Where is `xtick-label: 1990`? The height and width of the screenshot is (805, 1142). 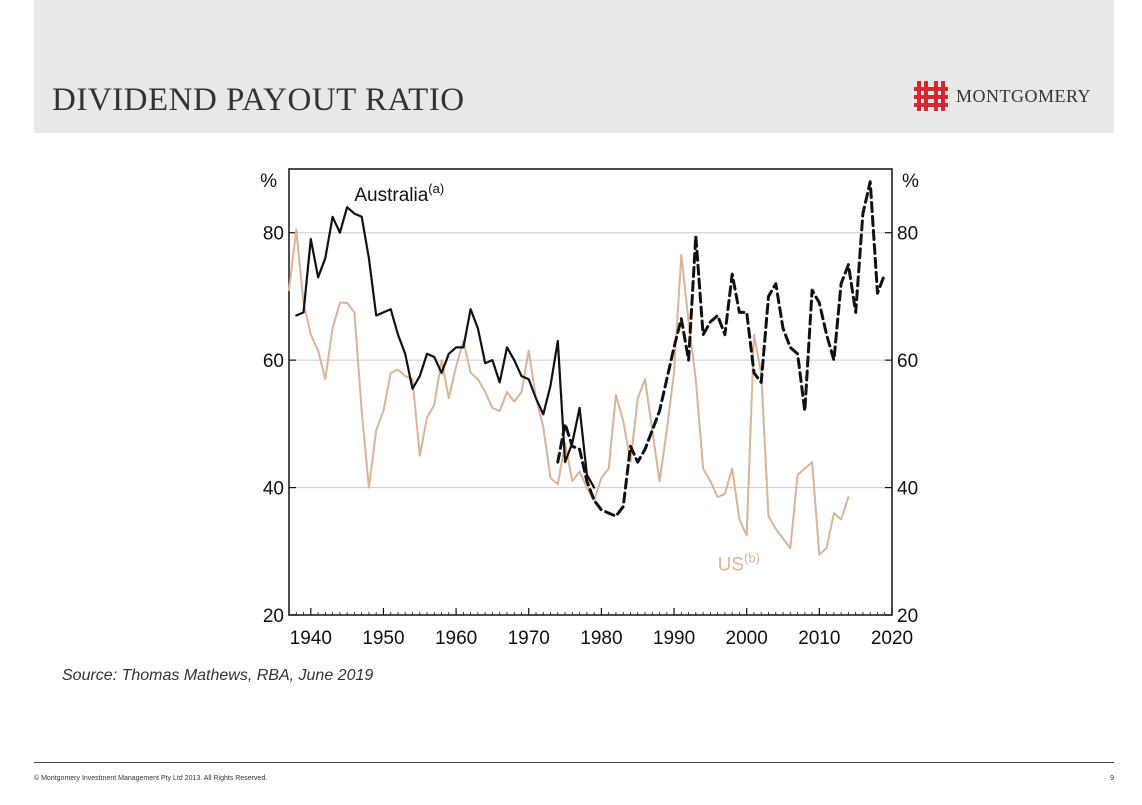
xtick-label: 1990 is located at coordinates (674, 638).